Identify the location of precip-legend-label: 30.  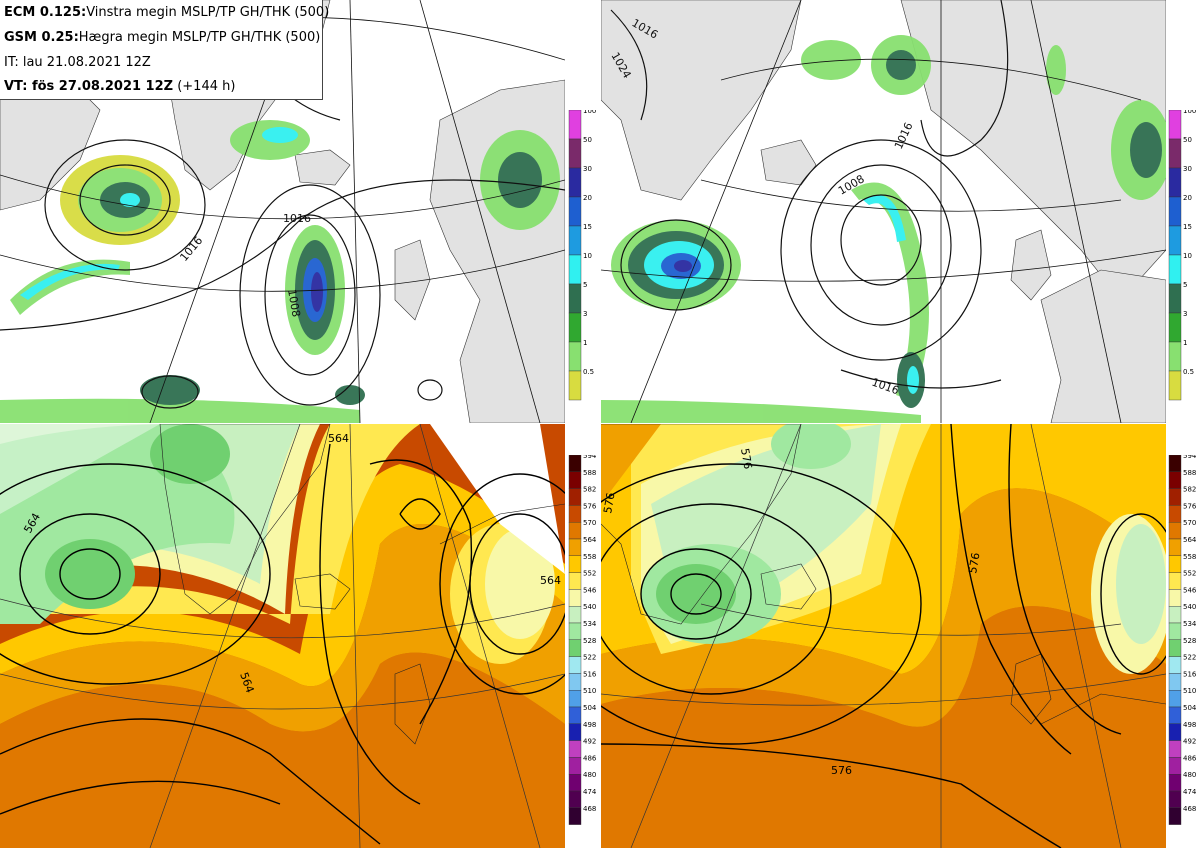
(1187, 169).